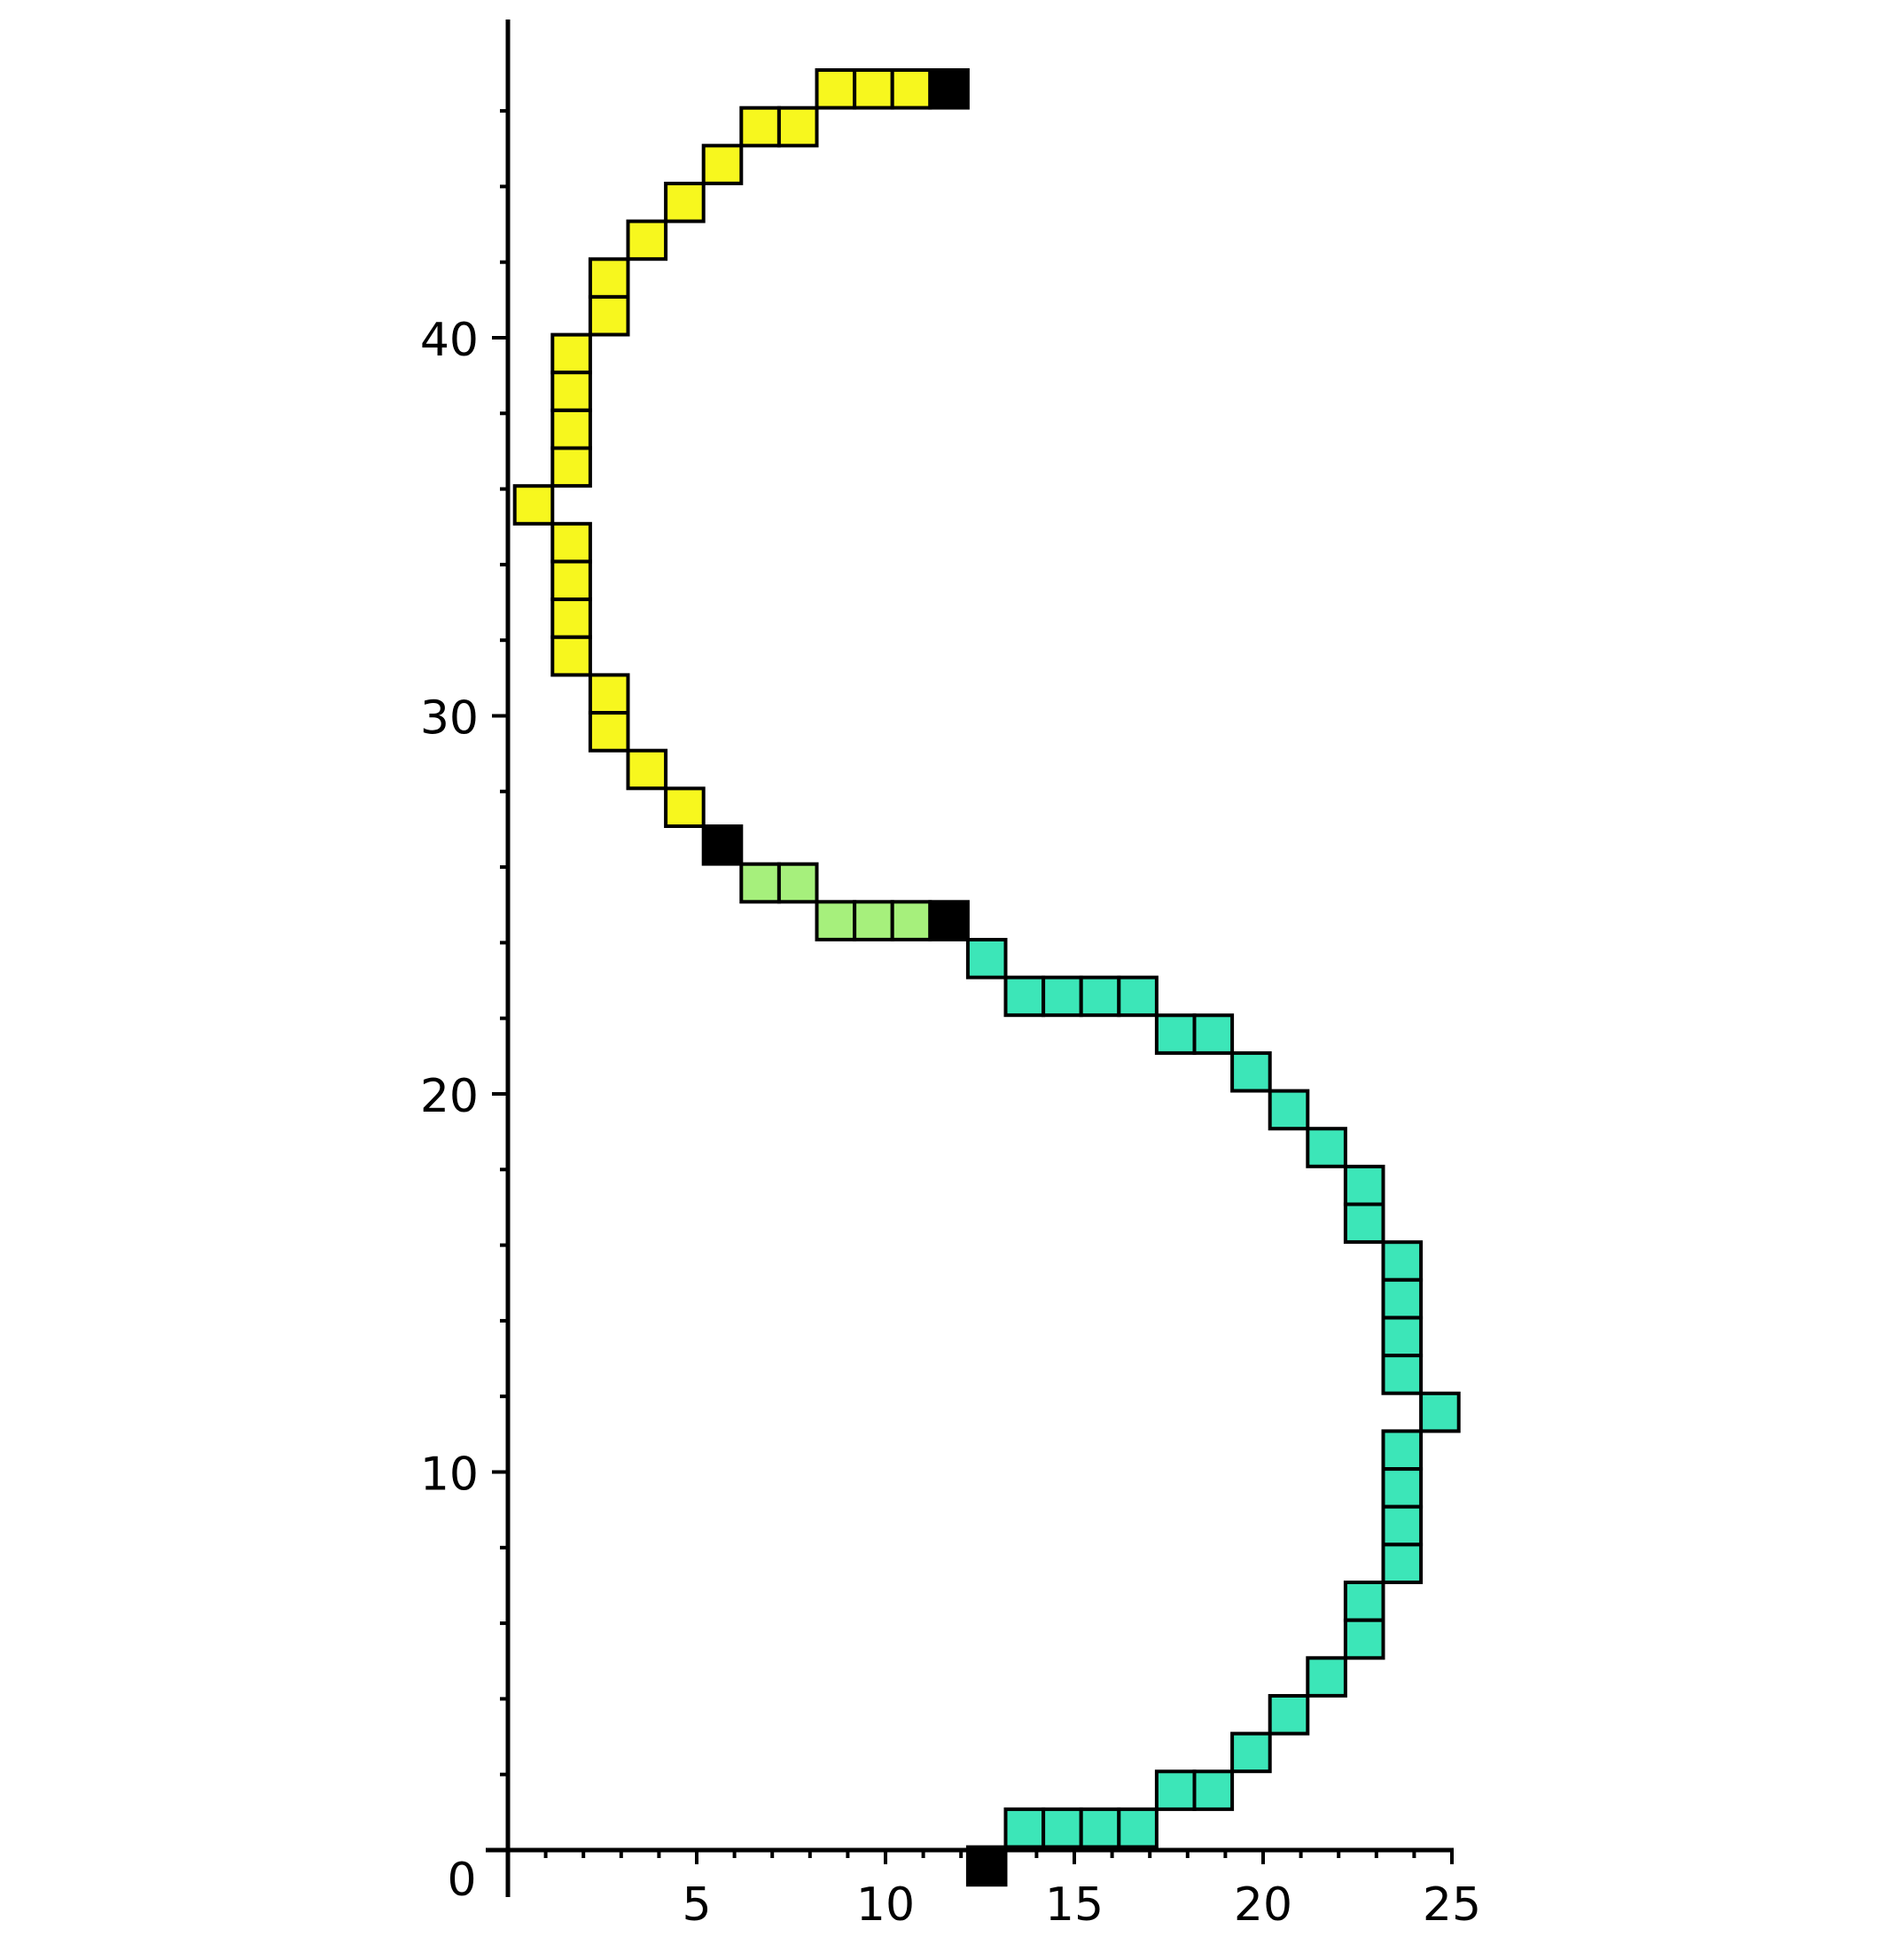 This screenshot has width=1896, height=1960. Describe the element at coordinates (449, 719) in the screenshot. I see `y-tick-label: 30` at that location.